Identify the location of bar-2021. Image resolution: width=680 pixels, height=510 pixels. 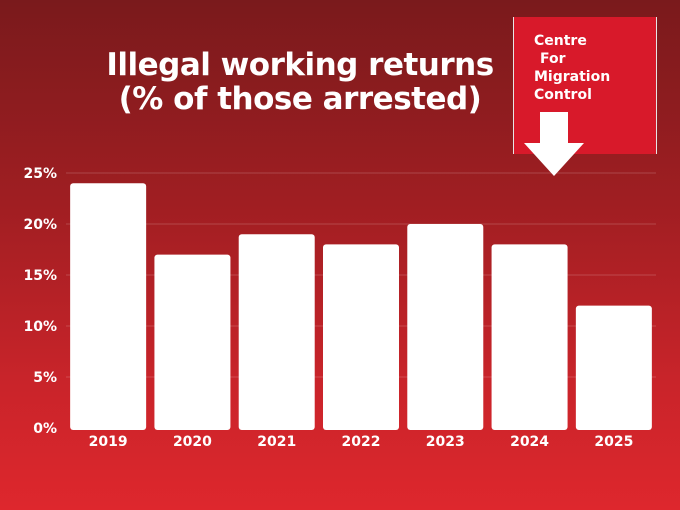
(276, 332).